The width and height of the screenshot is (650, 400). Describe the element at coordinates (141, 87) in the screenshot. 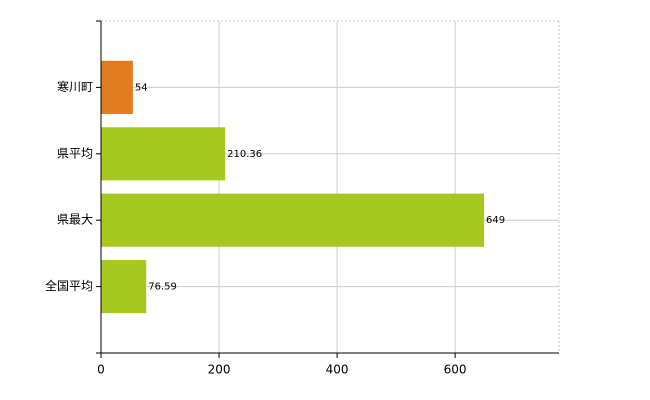

I see `value-label: 54` at that location.